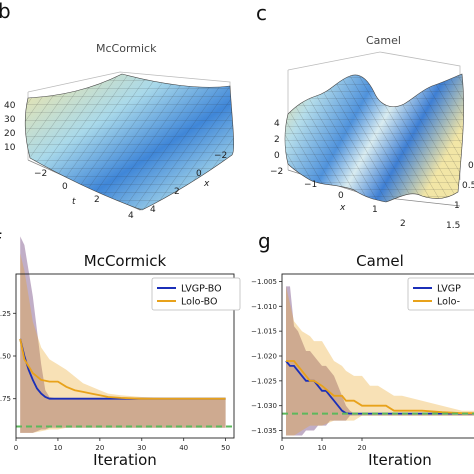 The height and width of the screenshot is (474, 474). What do you see at coordinates (375, 210) in the screenshot?
I see `x-tick-label: 1` at bounding box center [375, 210].